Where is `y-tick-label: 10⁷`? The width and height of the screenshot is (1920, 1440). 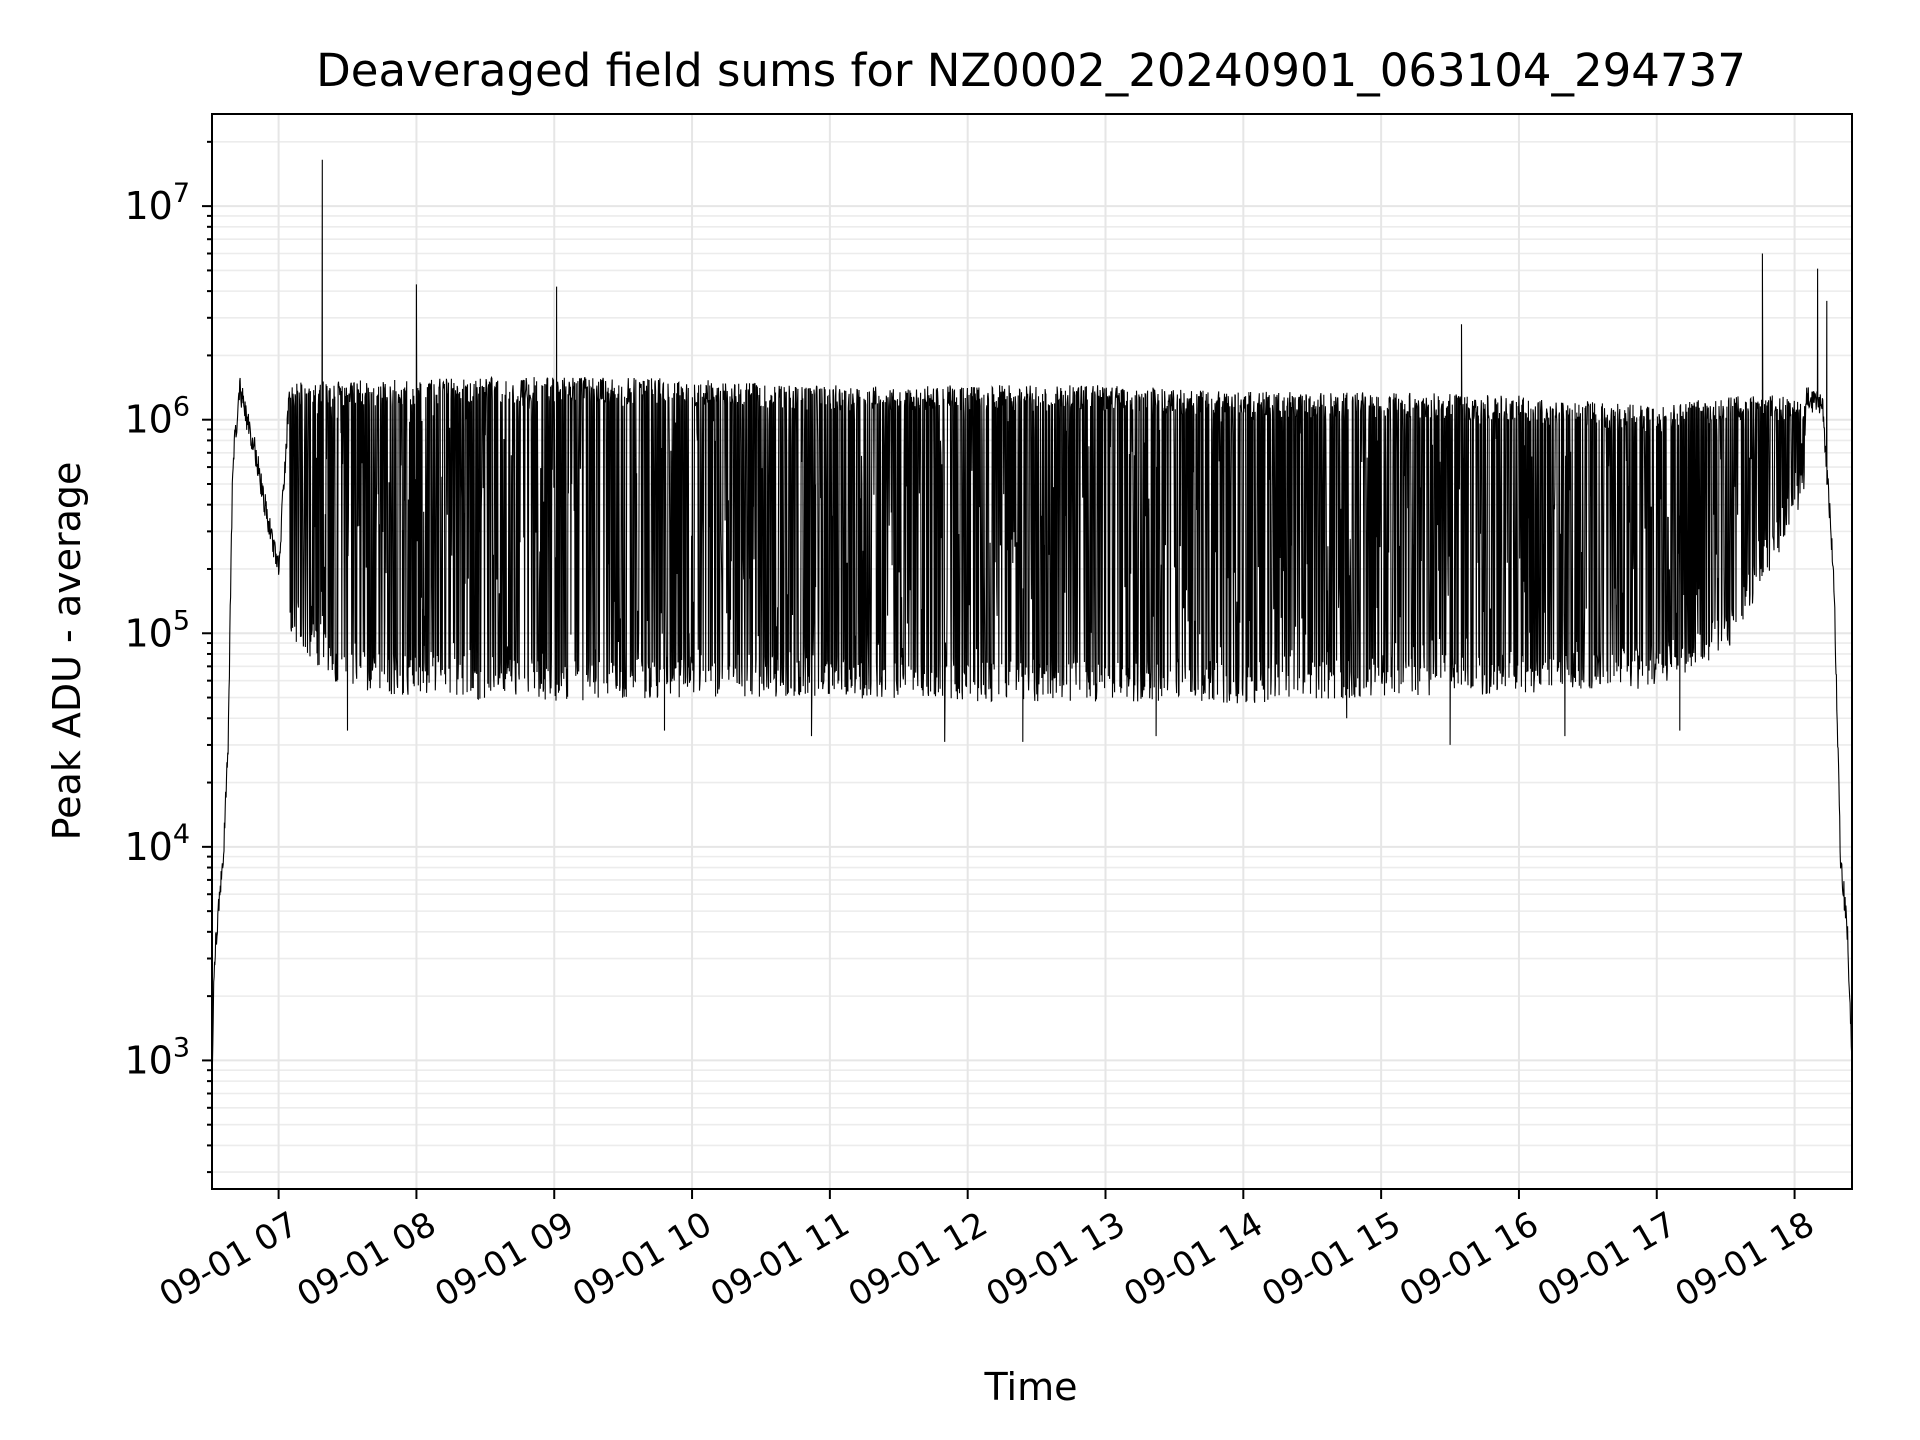
y-tick-label: 10⁷ is located at coordinates (157, 203).